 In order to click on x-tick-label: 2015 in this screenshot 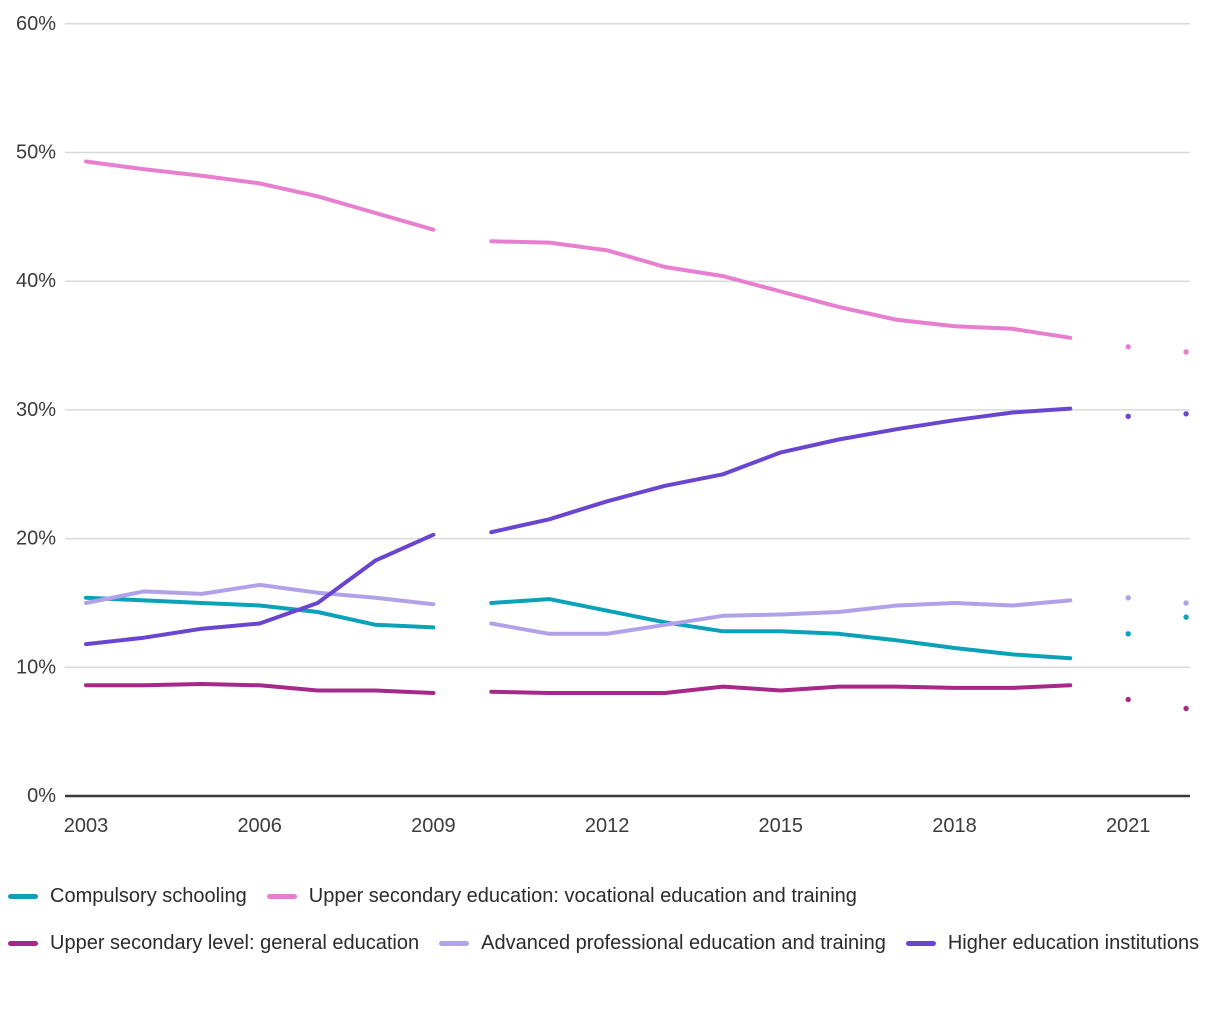, I will do `click(781, 826)`.